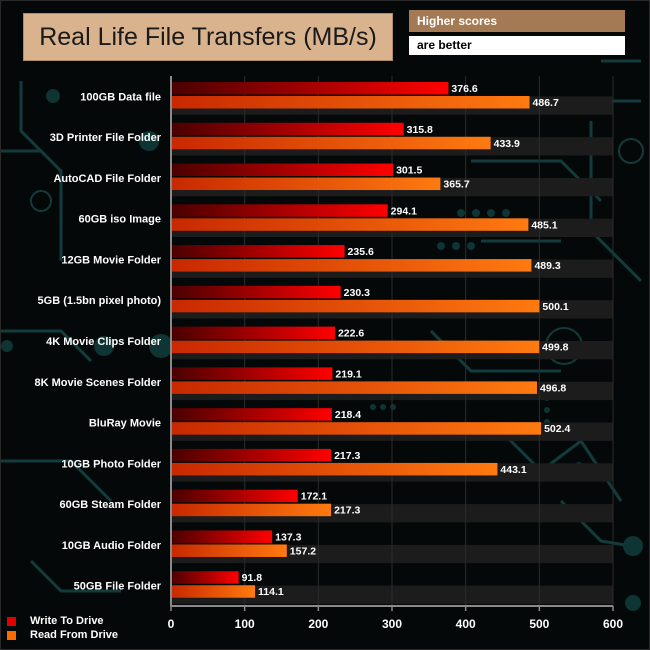 The image size is (650, 650). I want to click on note-higher-scores: Higher scores, so click(517, 21).